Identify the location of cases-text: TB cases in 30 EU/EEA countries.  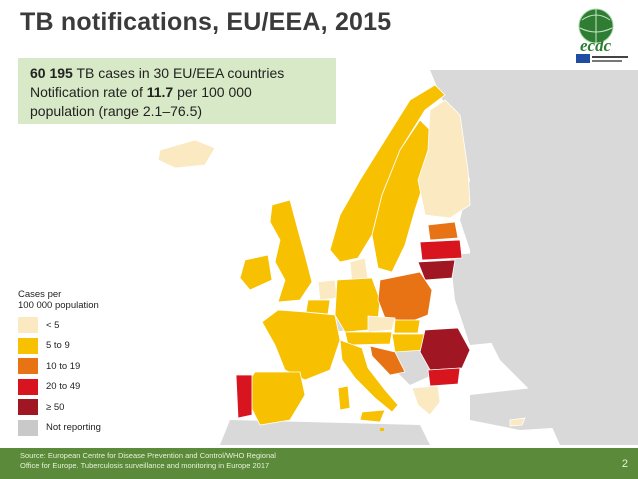
(178, 73).